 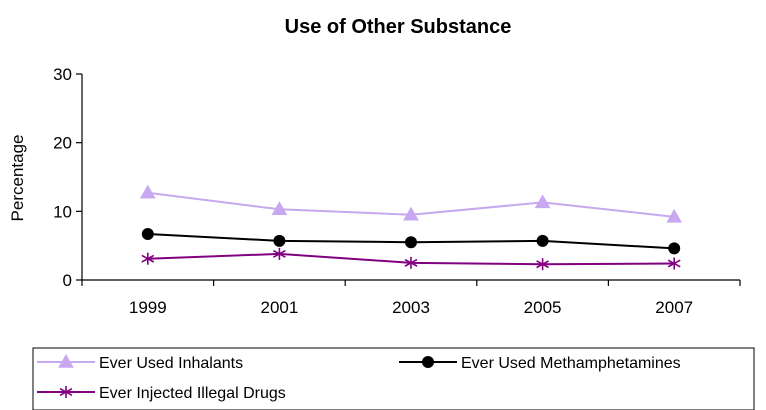 I want to click on legend-item: Ever Used Inhalants, so click(x=140, y=362).